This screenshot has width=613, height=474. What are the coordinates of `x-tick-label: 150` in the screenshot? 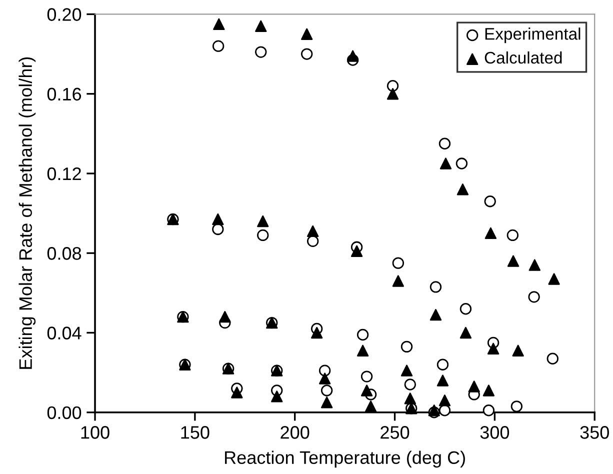 It's located at (195, 432).